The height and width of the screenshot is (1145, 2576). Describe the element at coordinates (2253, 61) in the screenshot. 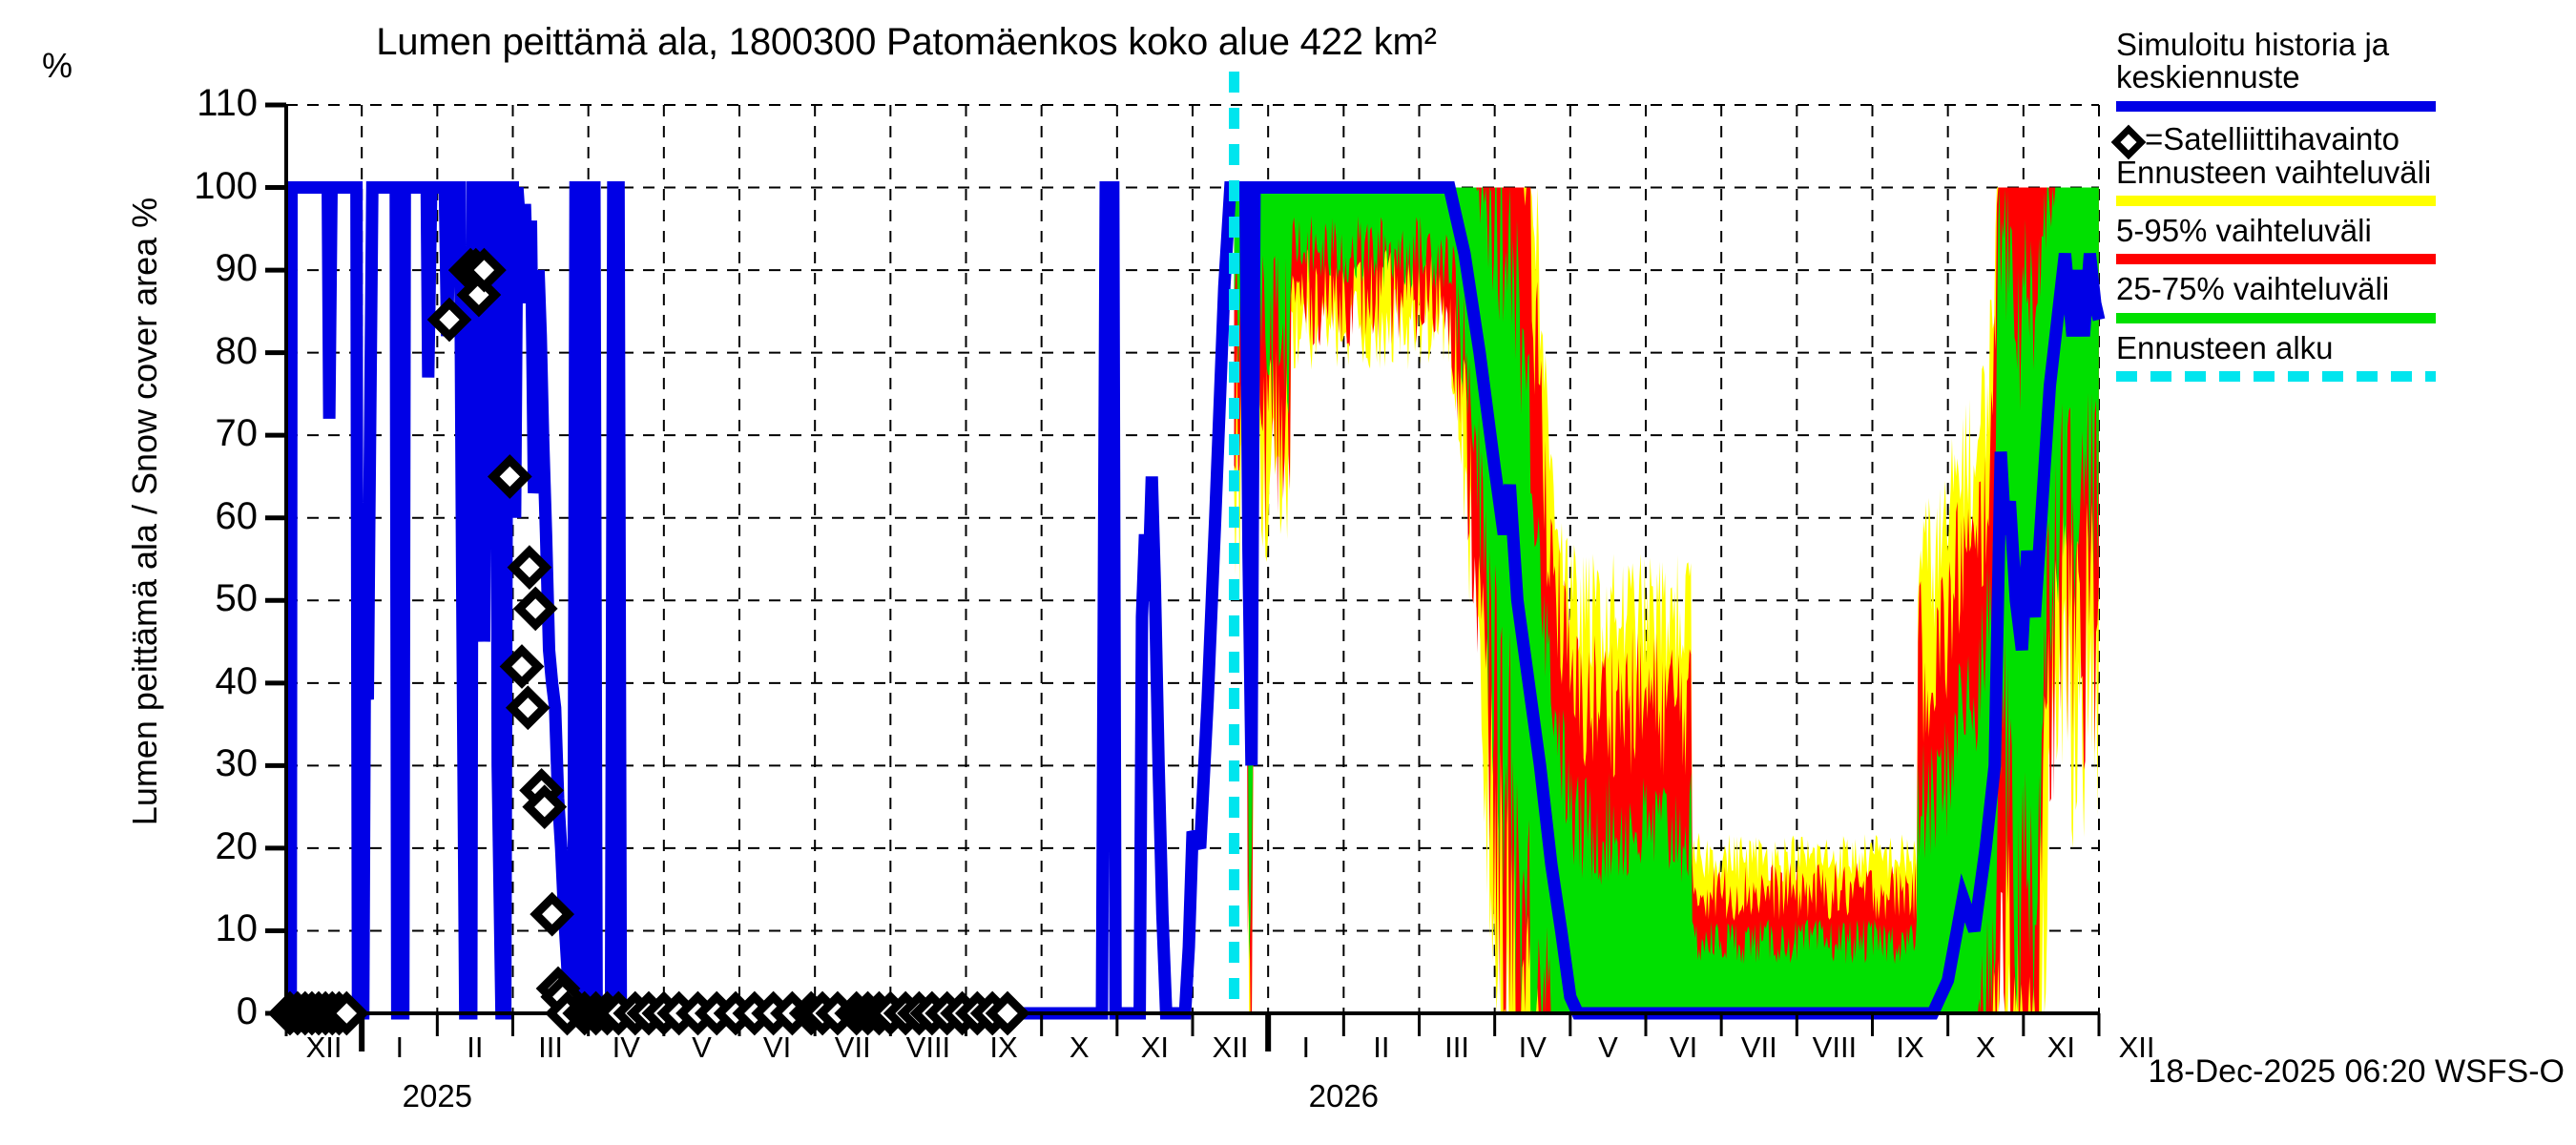

I see `legend-label: Simuloitu historia ja keskiennuste` at that location.